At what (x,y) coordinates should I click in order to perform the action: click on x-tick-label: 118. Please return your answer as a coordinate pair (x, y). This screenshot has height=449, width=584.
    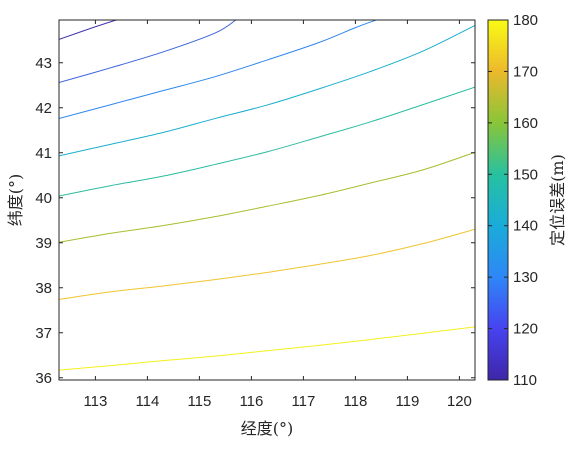
    Looking at the image, I should click on (355, 401).